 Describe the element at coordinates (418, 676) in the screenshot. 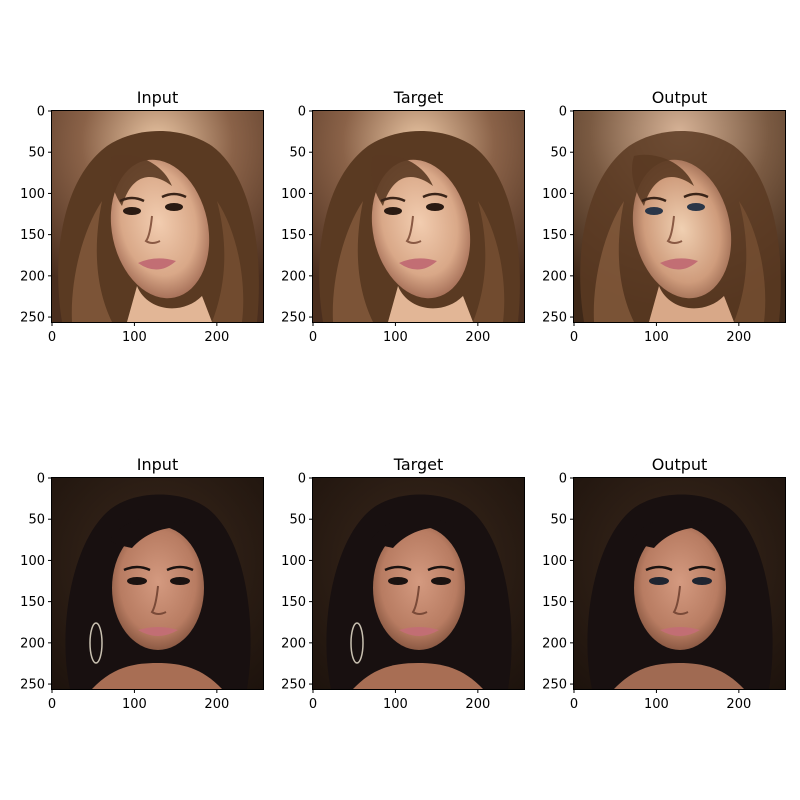

I see `shoulders` at that location.